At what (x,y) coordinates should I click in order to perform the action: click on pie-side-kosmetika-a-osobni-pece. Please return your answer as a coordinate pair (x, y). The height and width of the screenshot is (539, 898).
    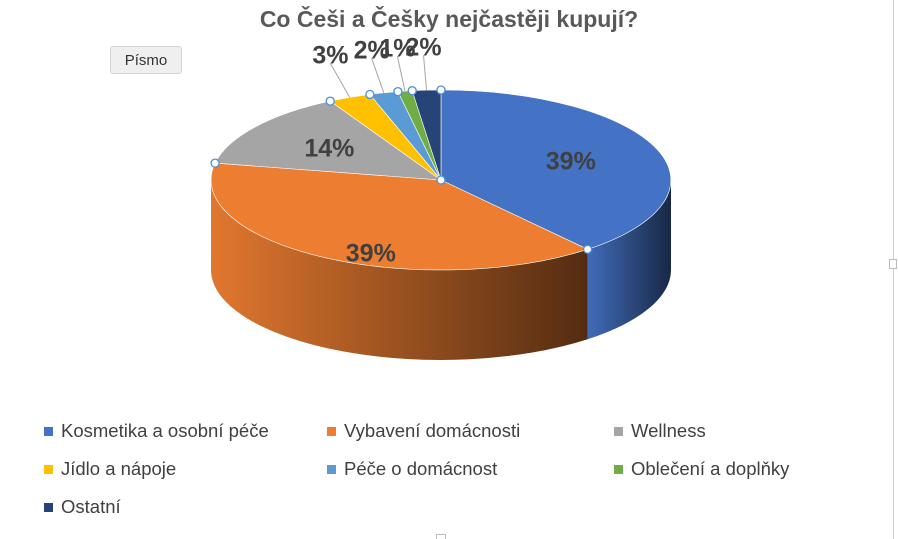
    Looking at the image, I should click on (629, 260).